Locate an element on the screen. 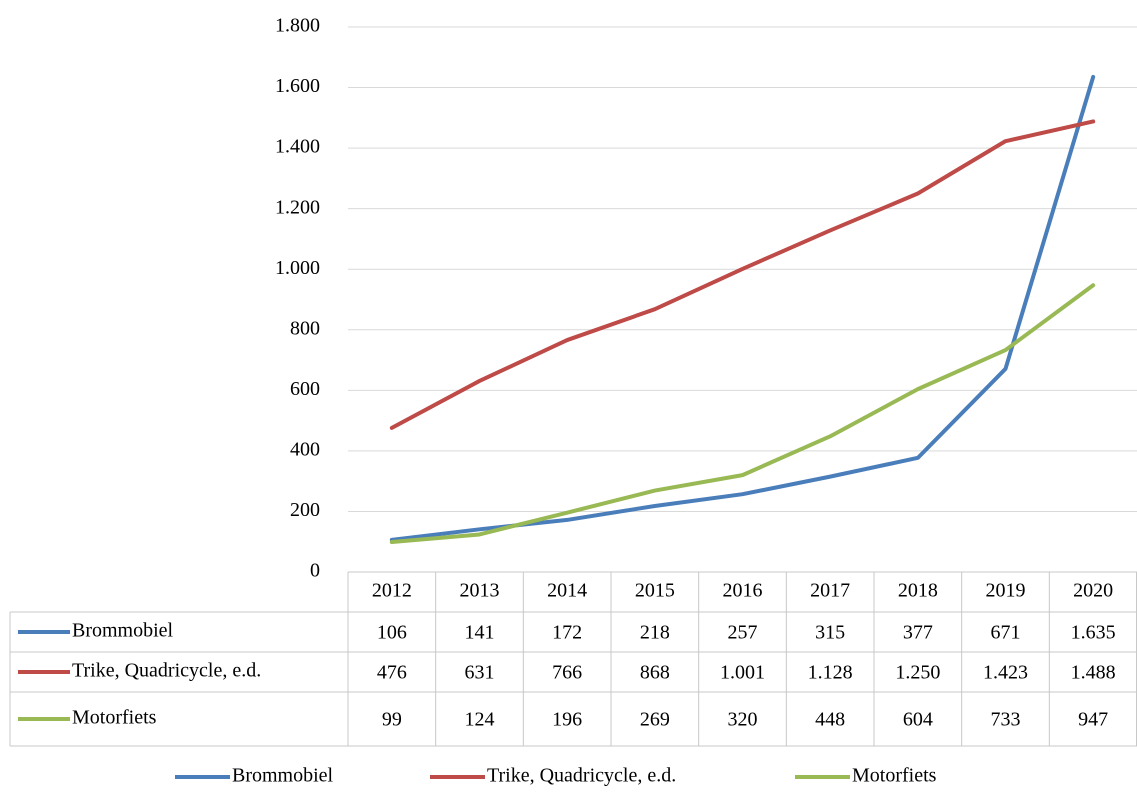  table-cell: 124 is located at coordinates (480, 720).